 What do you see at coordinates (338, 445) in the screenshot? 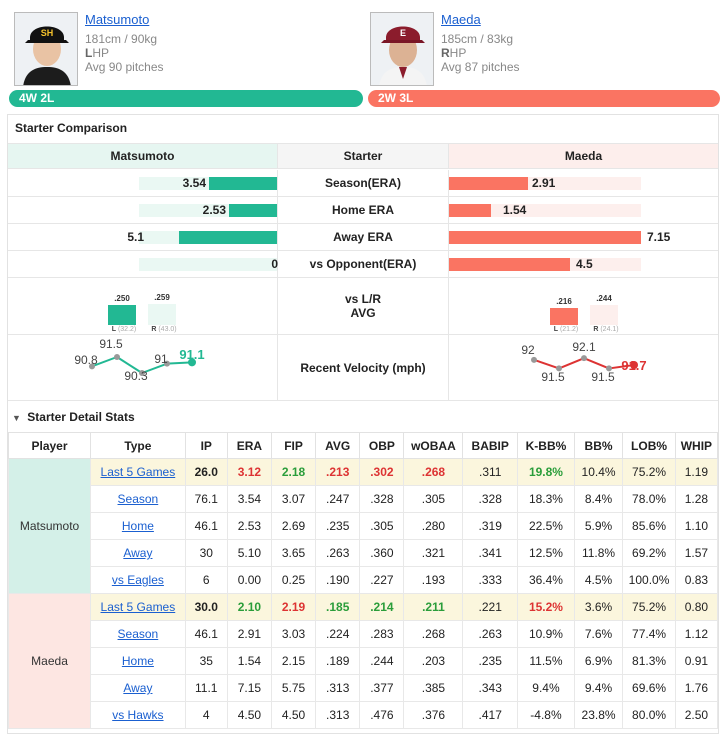
I see `column-header: AVG` at bounding box center [338, 445].